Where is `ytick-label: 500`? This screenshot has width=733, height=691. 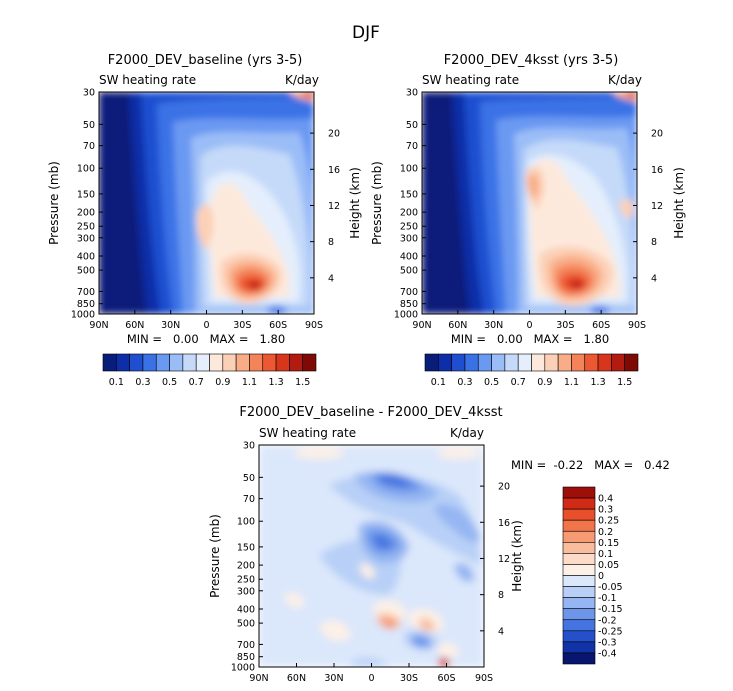
ytick-label: 500 is located at coordinates (86, 271).